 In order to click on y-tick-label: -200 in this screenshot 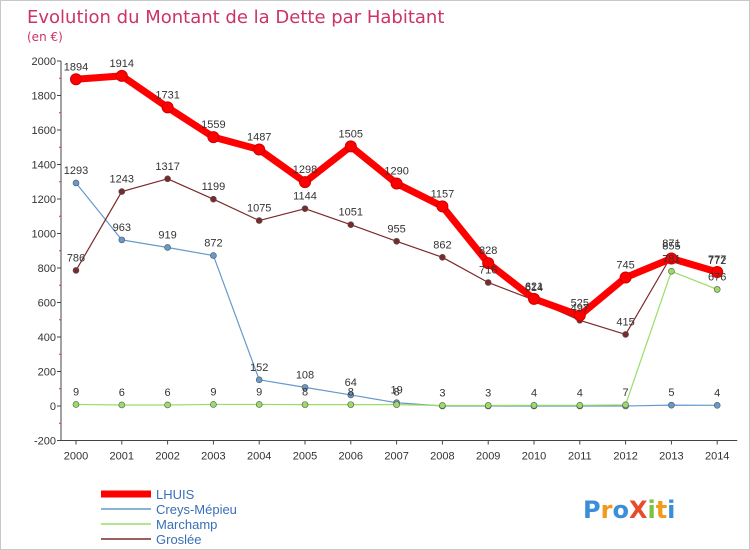, I will do `click(45, 442)`.